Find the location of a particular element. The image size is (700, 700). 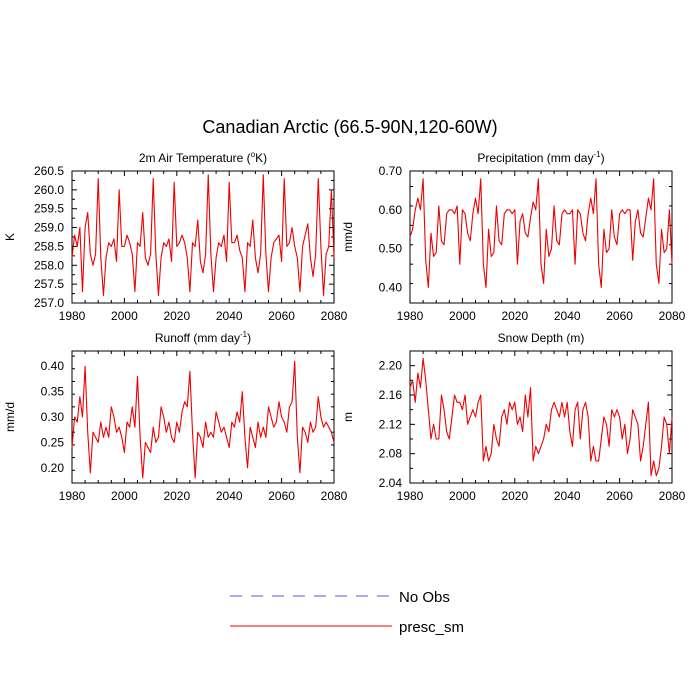

y-axis-label: K is located at coordinates (10, 237).